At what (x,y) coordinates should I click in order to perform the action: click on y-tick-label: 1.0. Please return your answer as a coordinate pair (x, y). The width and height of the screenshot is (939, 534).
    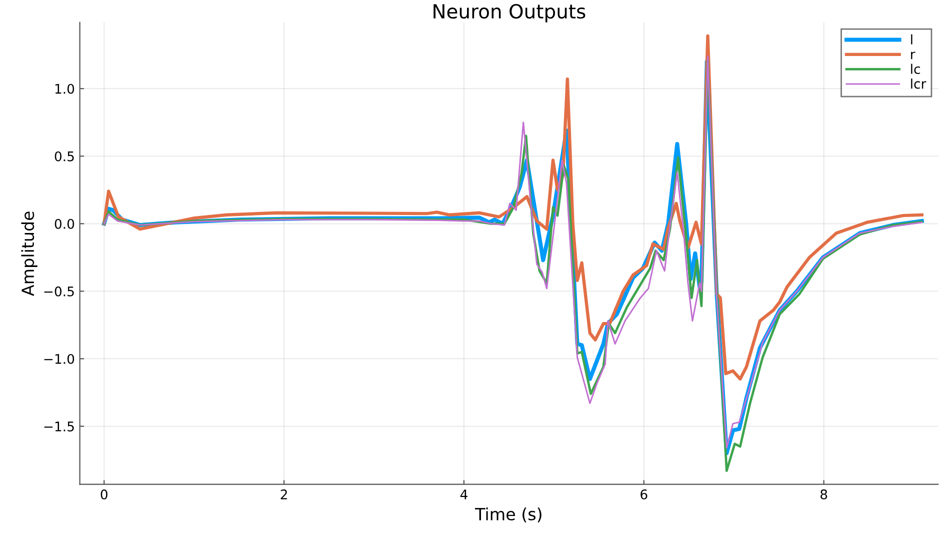
    Looking at the image, I should click on (64, 89).